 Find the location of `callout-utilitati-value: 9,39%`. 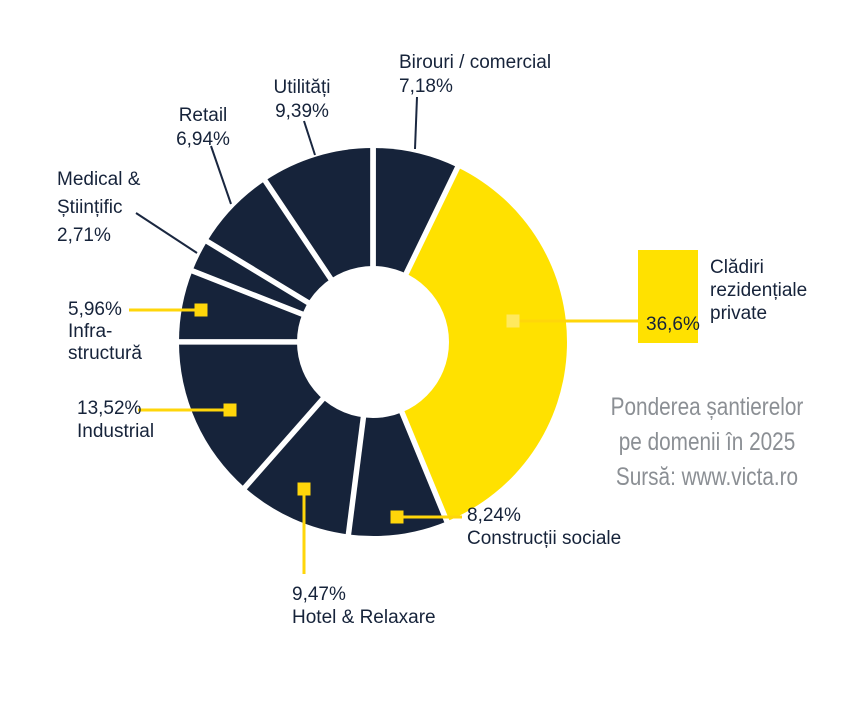

callout-utilitati-value: 9,39% is located at coordinates (302, 111).